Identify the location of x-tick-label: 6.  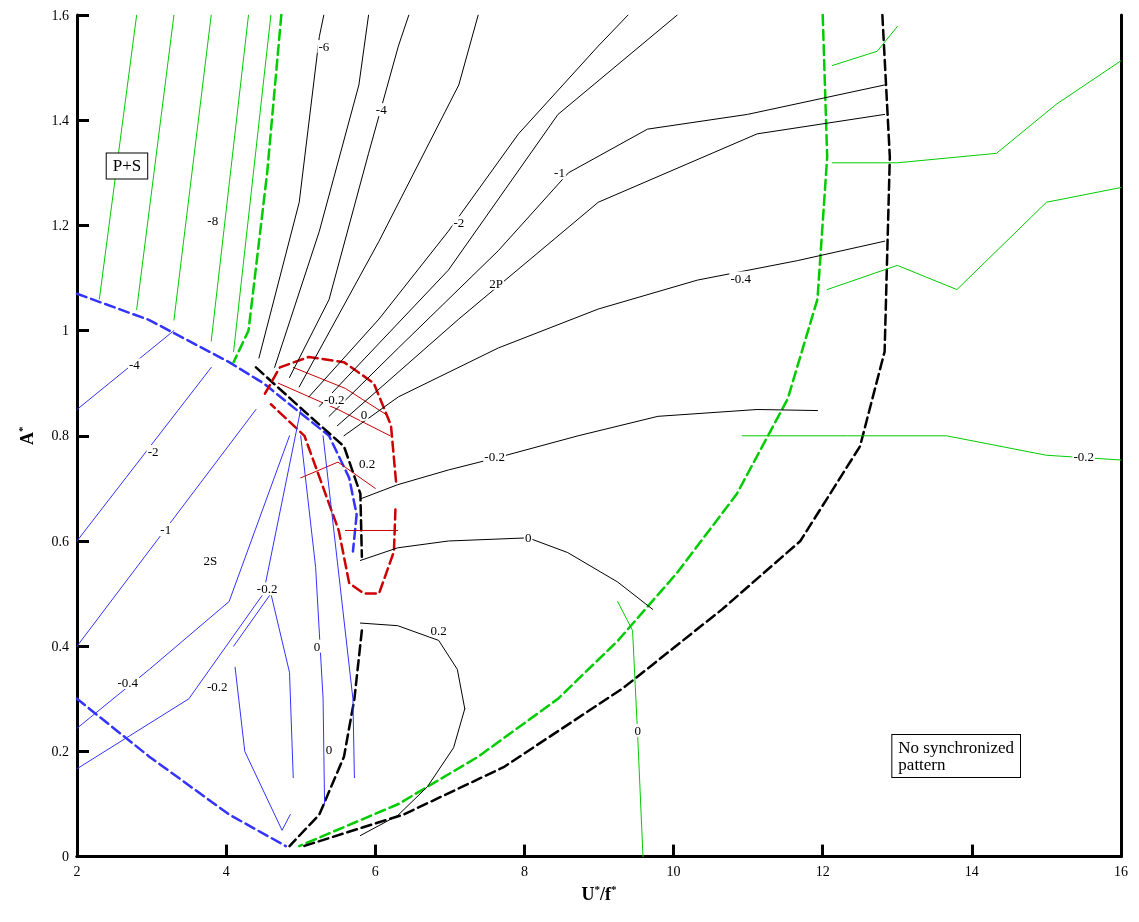
(375, 872).